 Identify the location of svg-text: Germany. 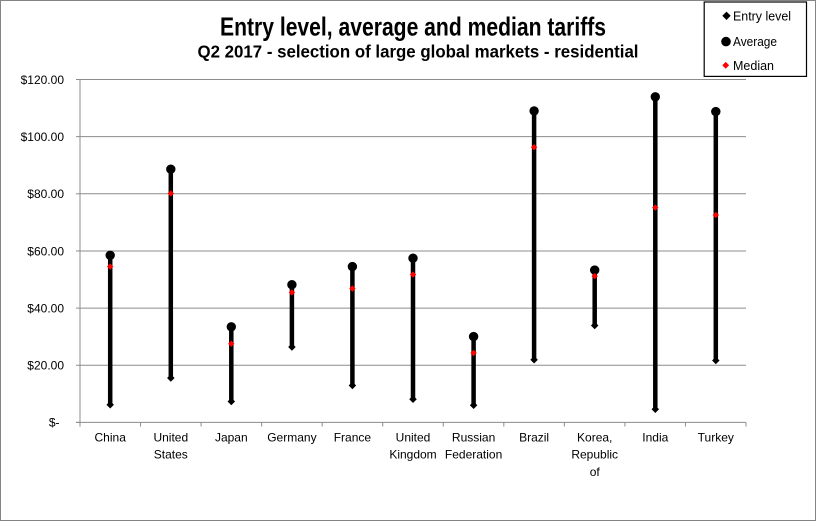
(291, 438).